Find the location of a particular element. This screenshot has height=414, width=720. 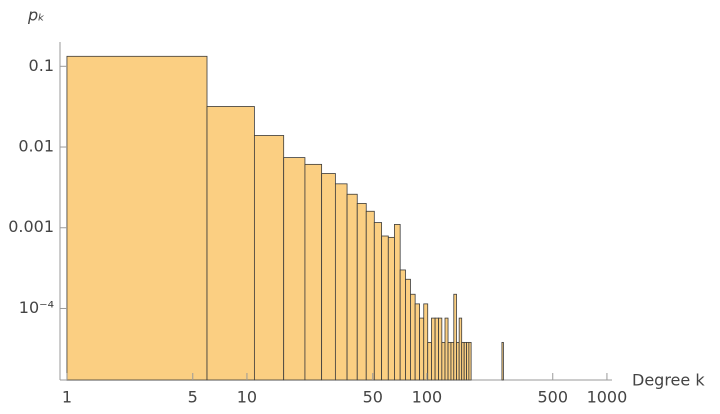

x-tick-label: 10 is located at coordinates (247, 397).